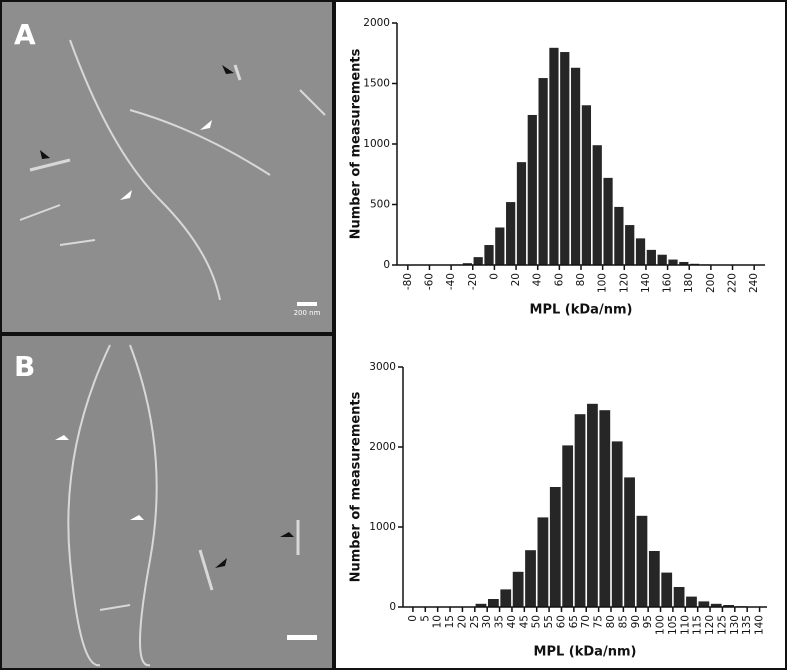  Describe the element at coordinates (574, 621) in the screenshot. I see `x-tick-label: 65` at that location.